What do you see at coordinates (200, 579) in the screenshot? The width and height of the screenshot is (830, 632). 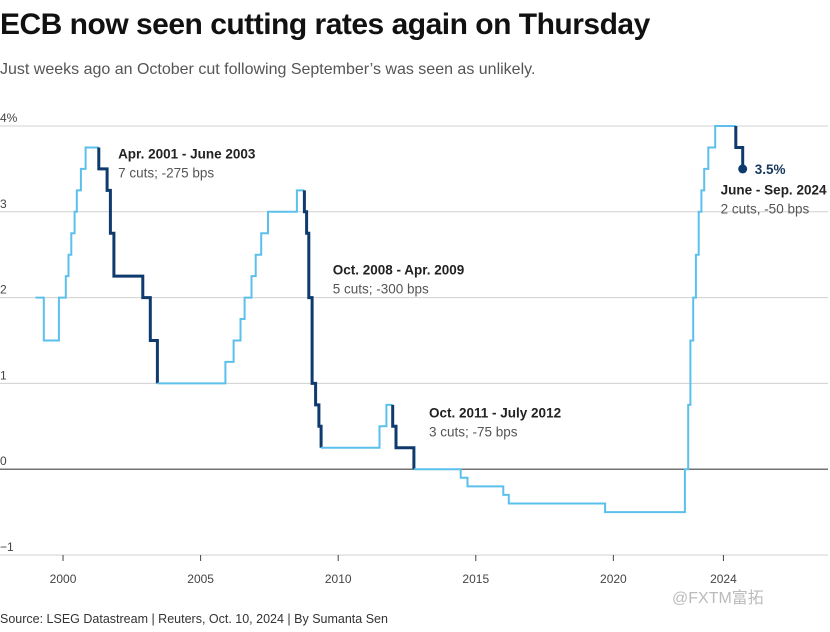 I see `x-tick-label: 2005` at bounding box center [200, 579].